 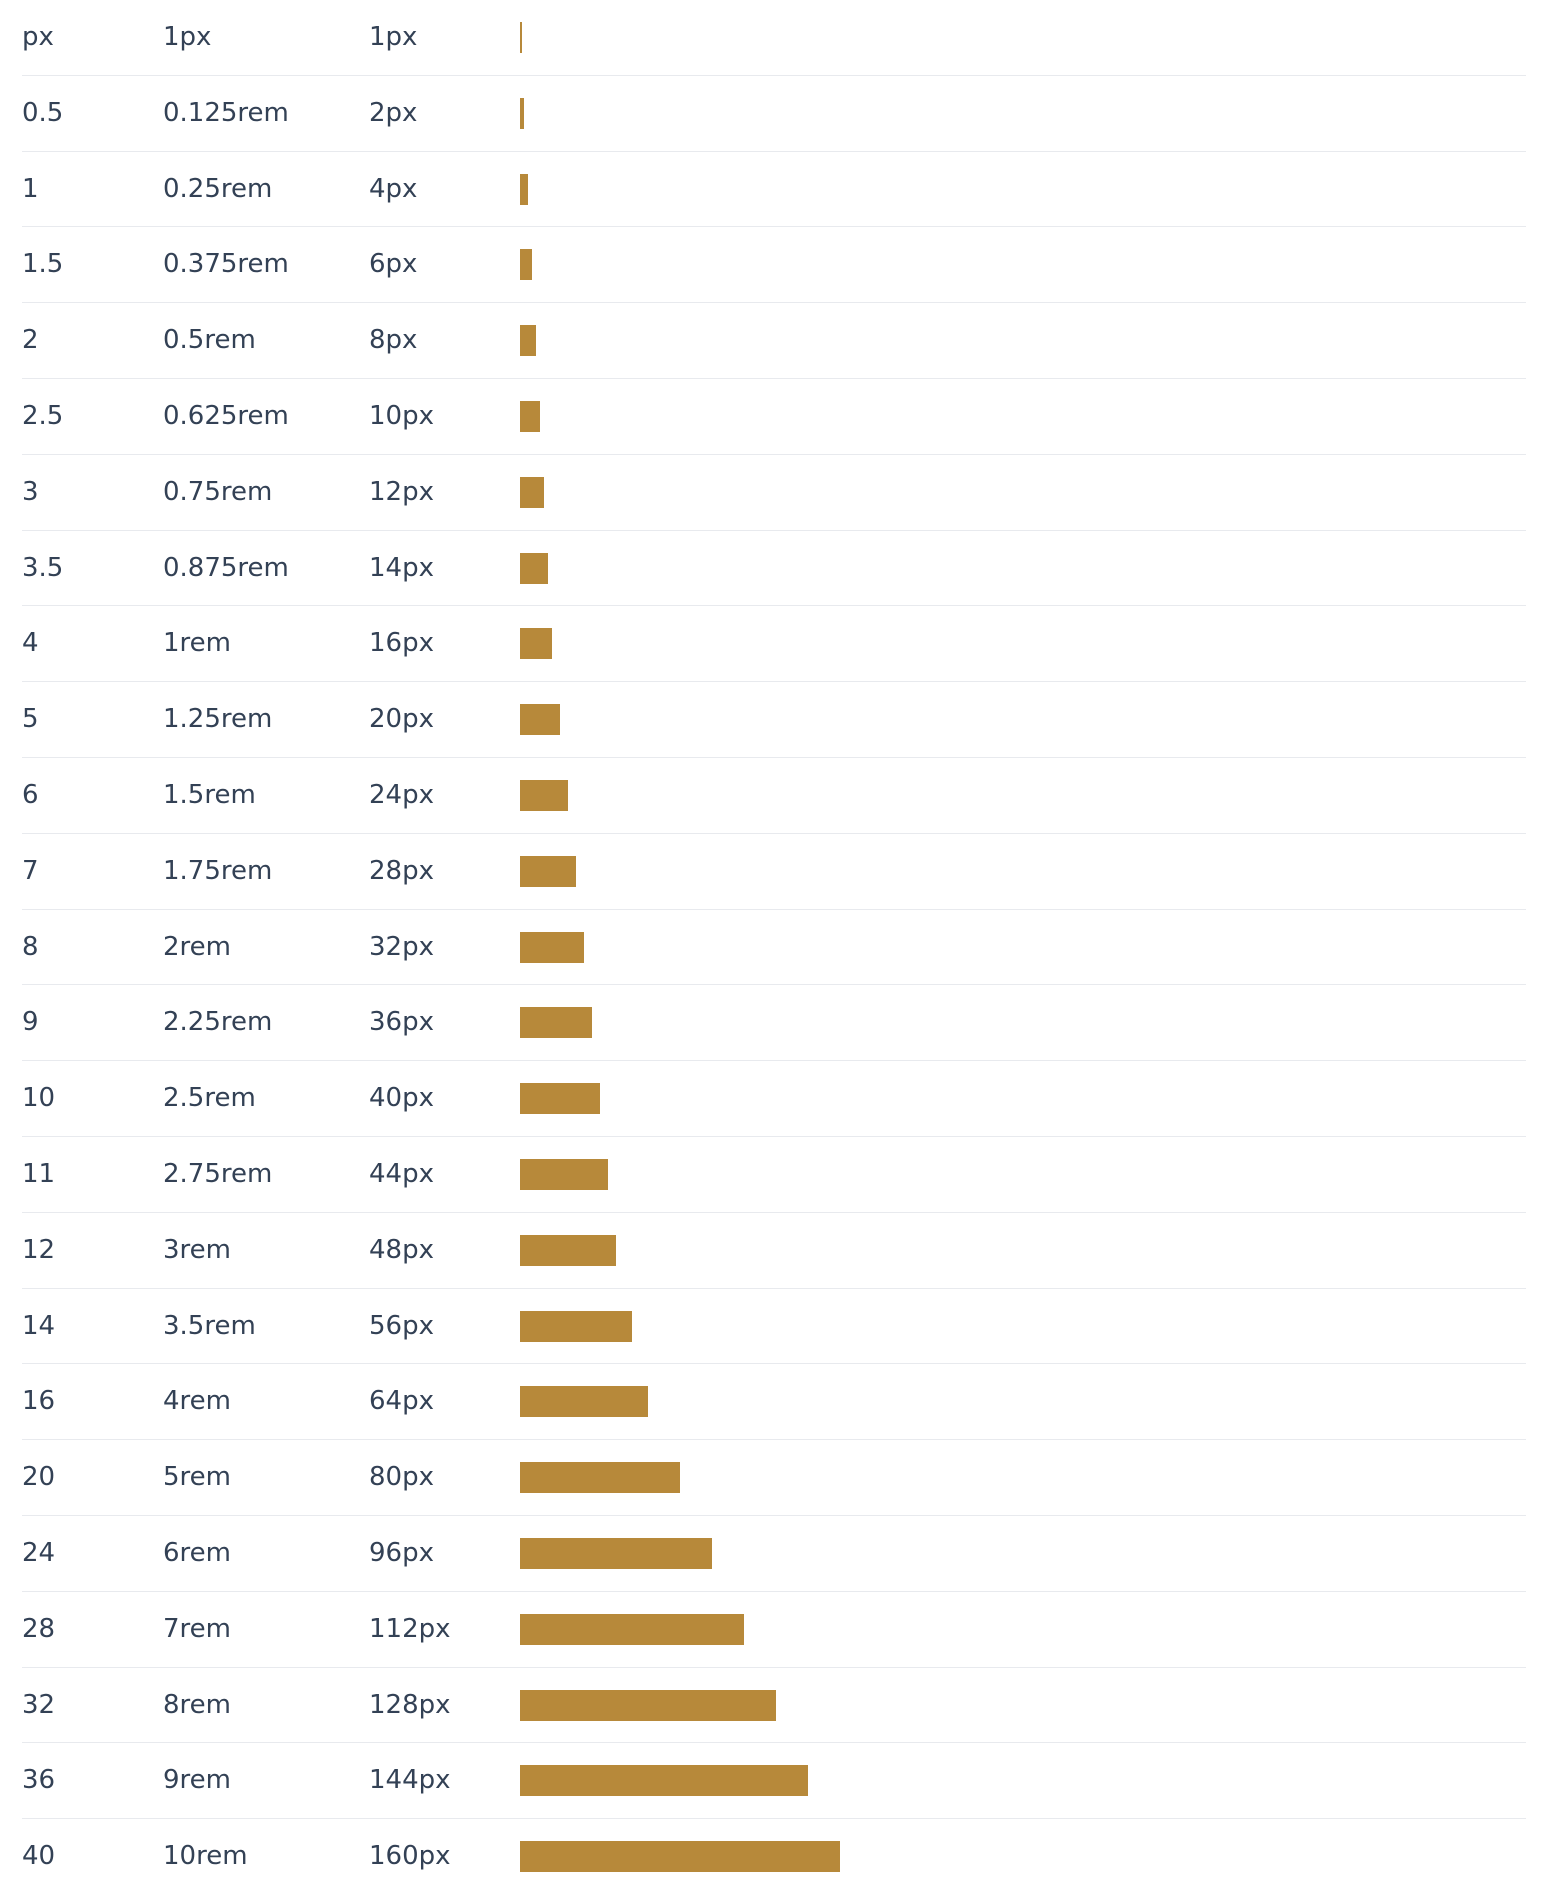 I want to click on table-row: 8 2rem 32px, so click(x=774, y=948).